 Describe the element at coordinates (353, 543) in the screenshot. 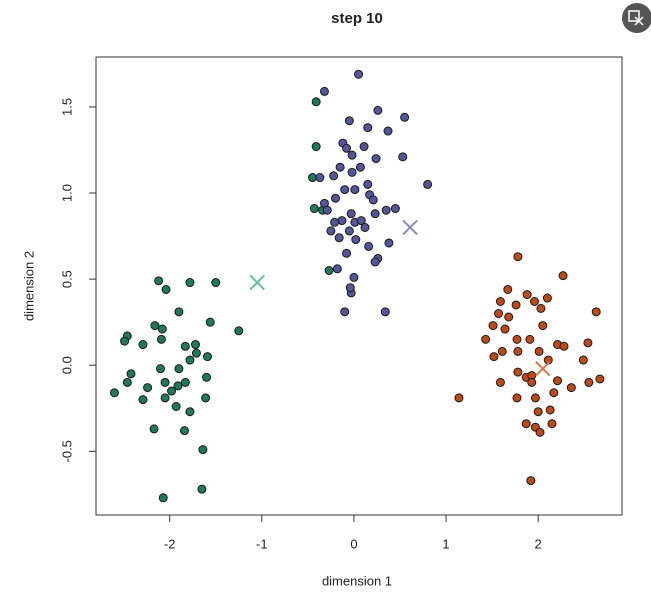

I see `x-tick-label: 0` at that location.